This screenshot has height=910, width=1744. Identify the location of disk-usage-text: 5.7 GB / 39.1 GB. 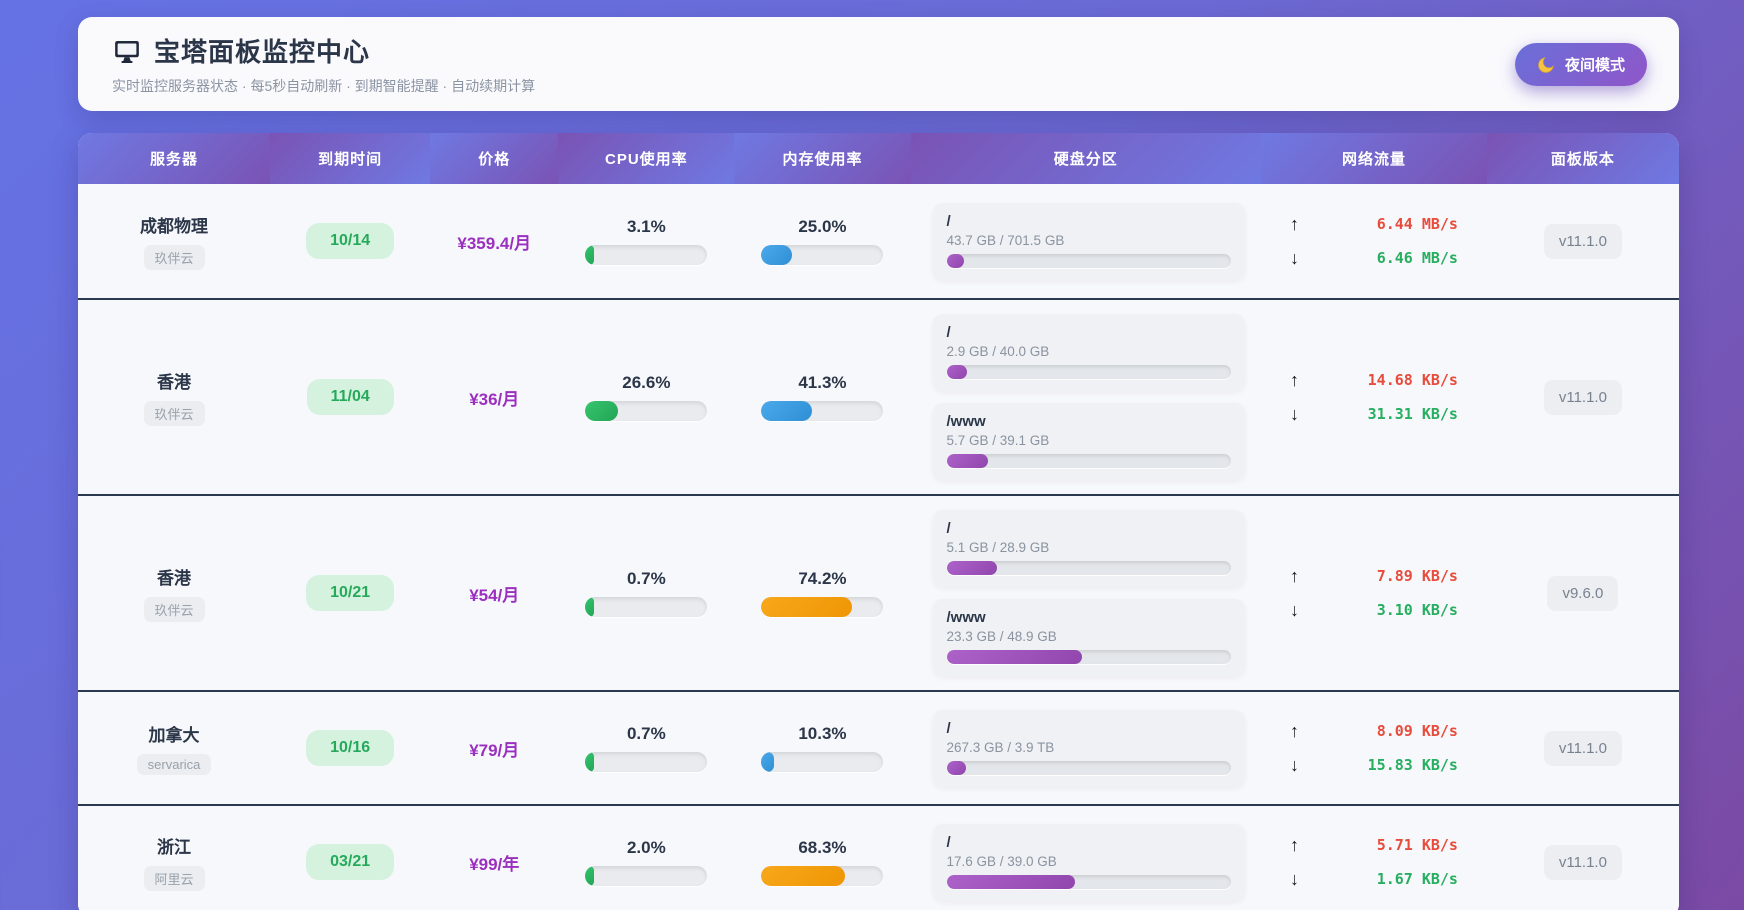
(998, 440).